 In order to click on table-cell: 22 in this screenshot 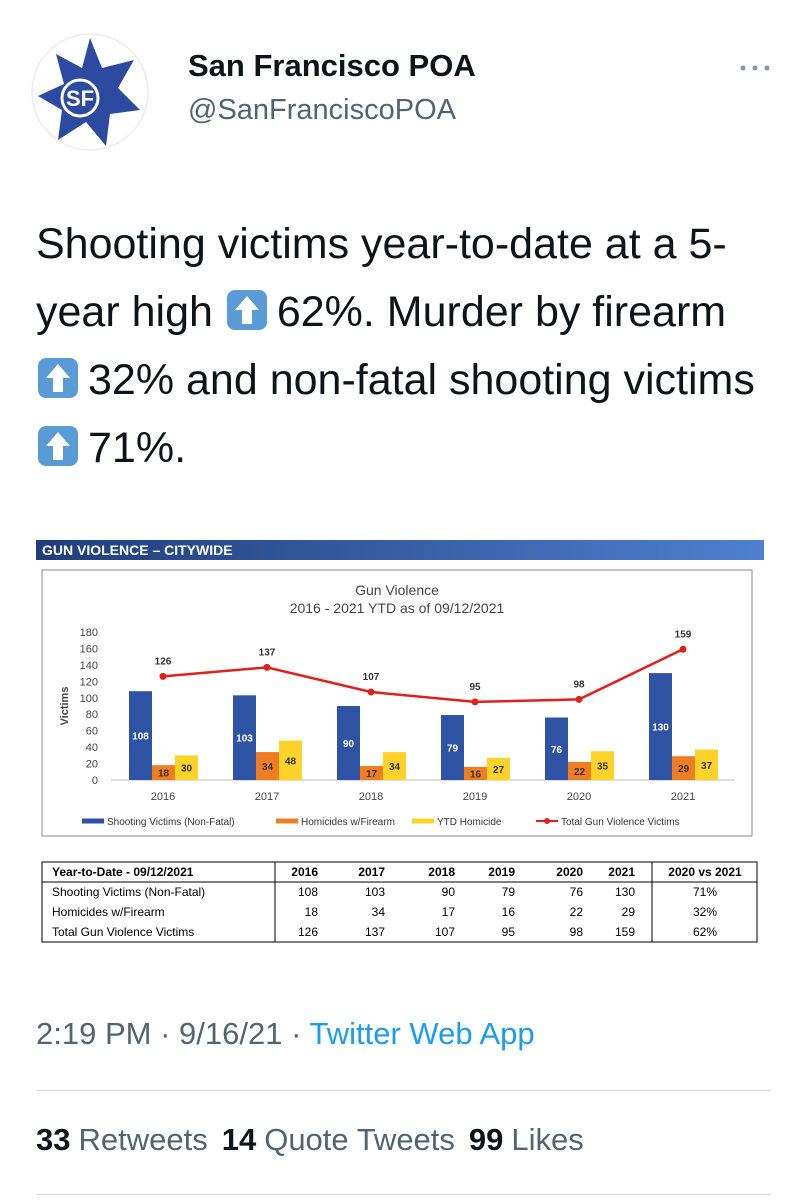, I will do `click(577, 912)`.